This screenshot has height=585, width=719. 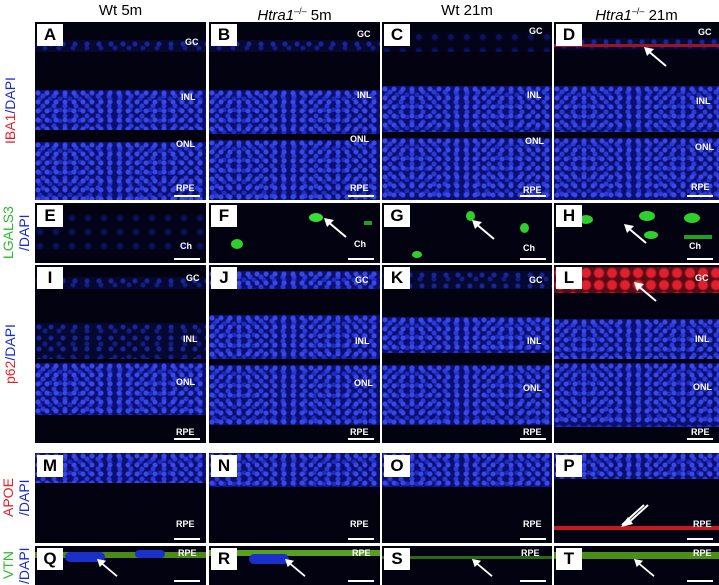 I want to click on column-header-text: Wt 5m, so click(x=120, y=10).